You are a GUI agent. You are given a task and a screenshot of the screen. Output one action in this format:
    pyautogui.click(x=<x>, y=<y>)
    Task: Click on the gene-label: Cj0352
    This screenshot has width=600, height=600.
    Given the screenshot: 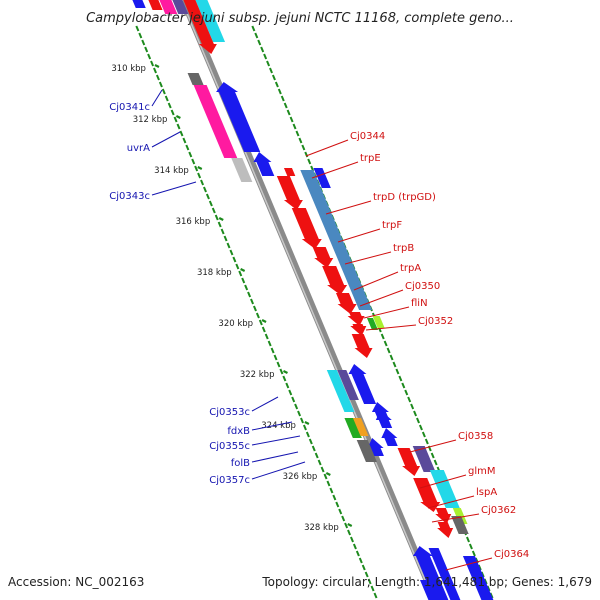 What is the action you would take?
    pyautogui.click(x=435, y=321)
    